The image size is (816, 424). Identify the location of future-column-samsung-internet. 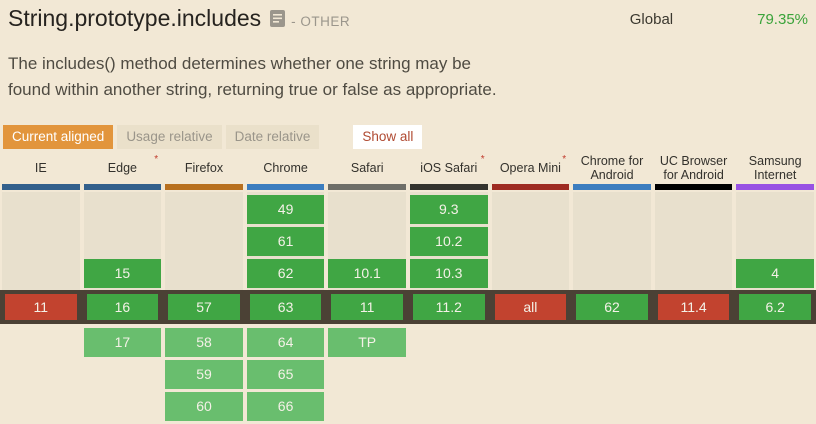
(775, 376).